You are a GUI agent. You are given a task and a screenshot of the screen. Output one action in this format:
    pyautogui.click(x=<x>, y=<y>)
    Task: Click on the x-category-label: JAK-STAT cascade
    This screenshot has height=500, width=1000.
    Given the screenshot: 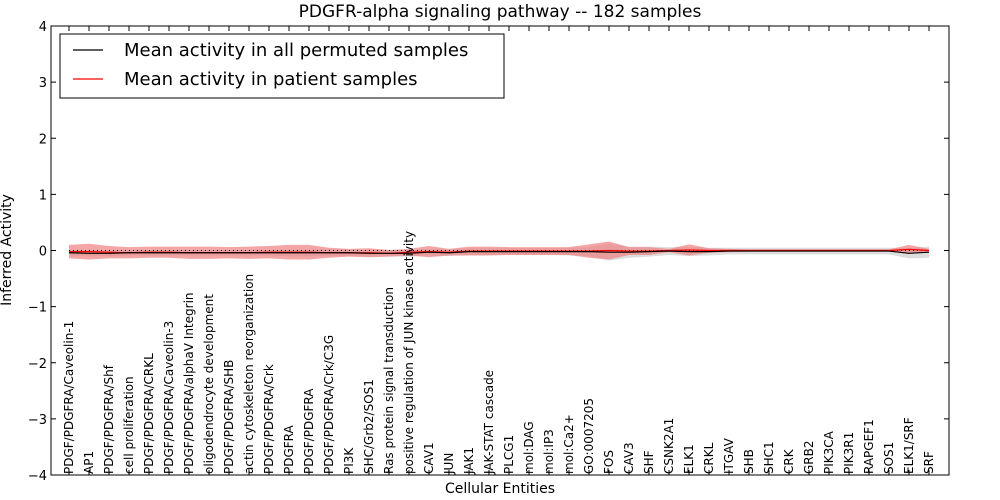 What is the action you would take?
    pyautogui.click(x=489, y=422)
    